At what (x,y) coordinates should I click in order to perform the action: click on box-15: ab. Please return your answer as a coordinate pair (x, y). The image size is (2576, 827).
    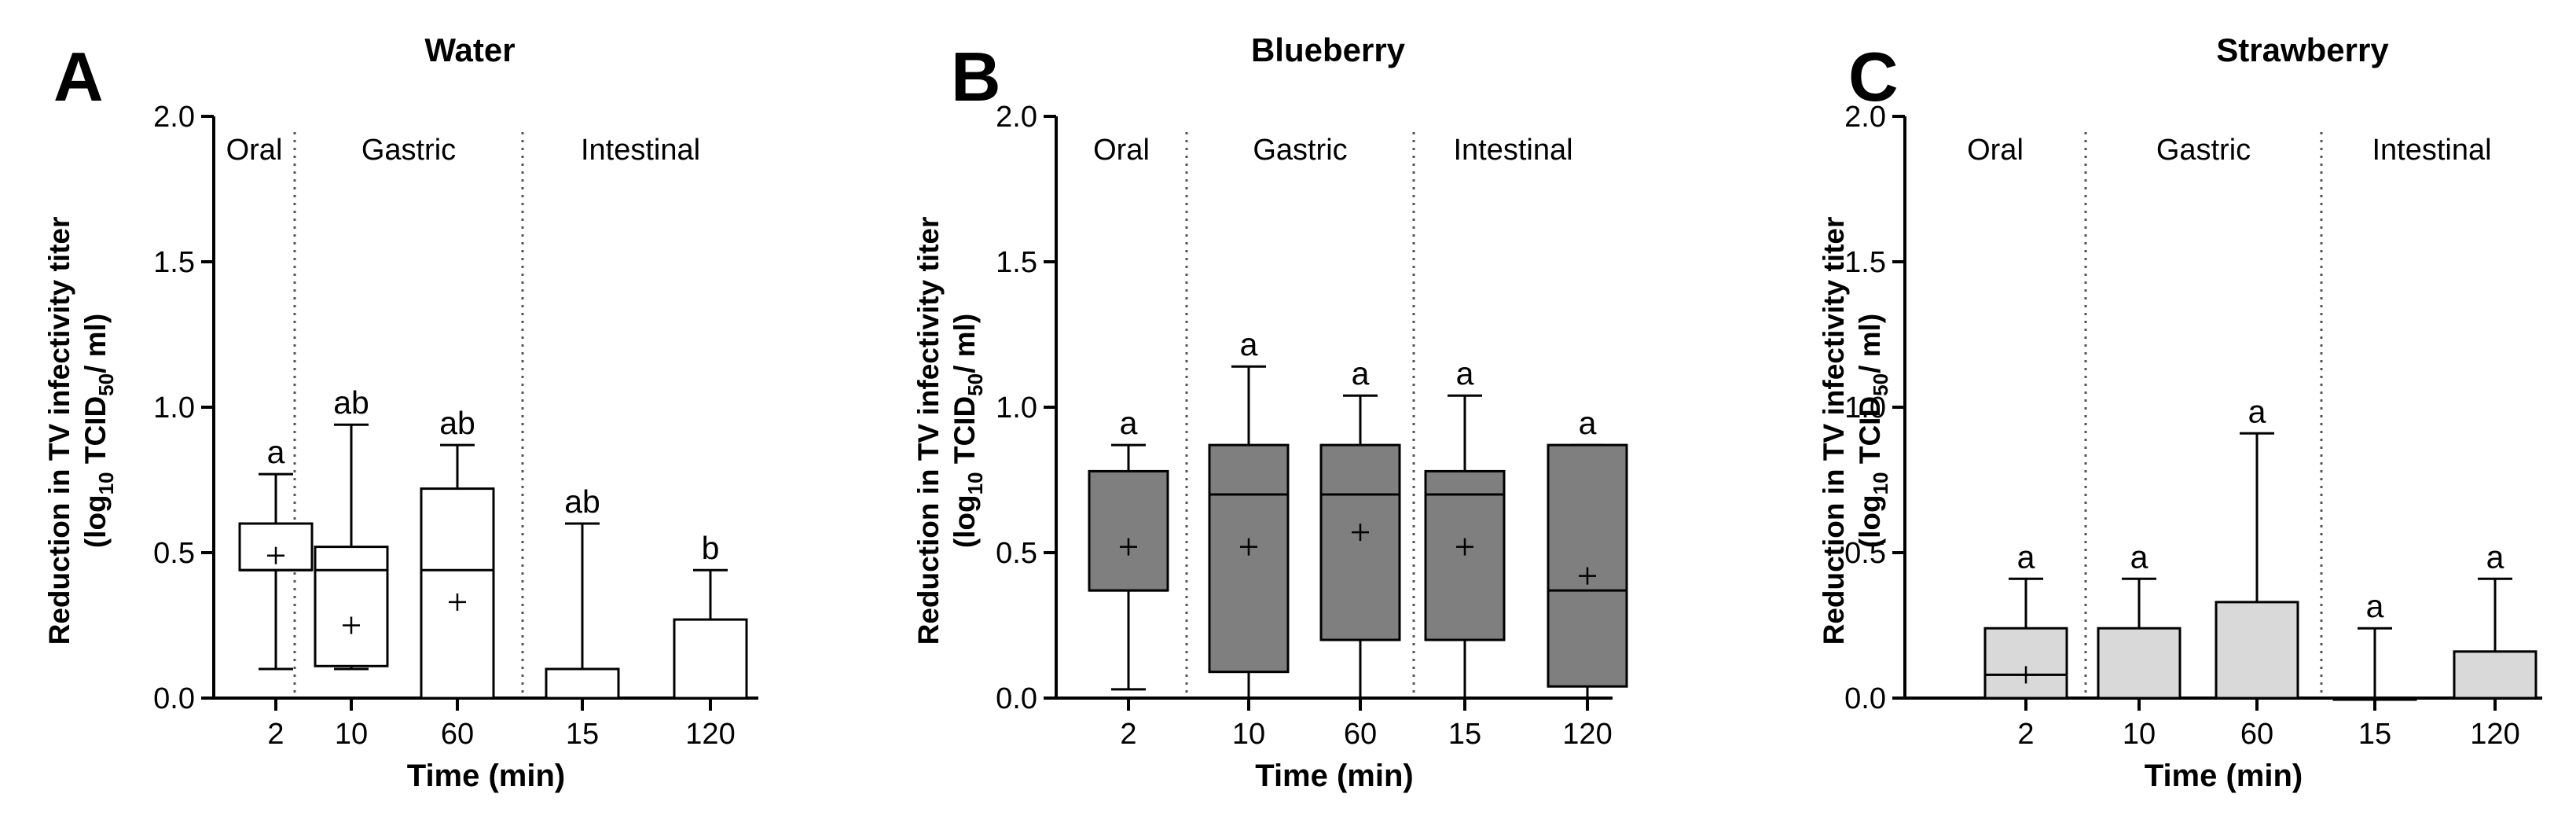
    Looking at the image, I should click on (582, 591).